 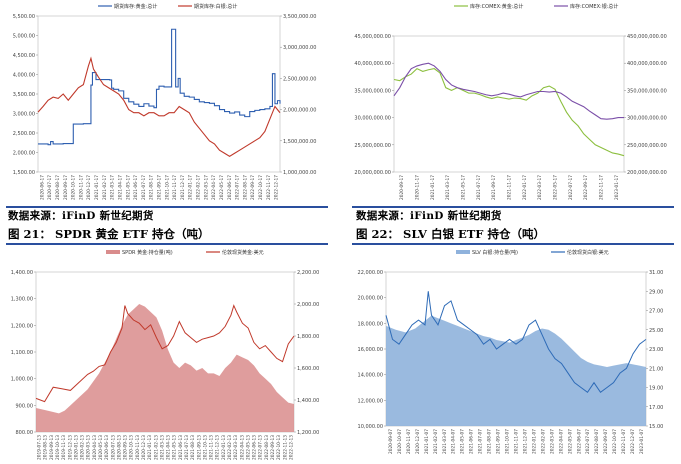 What do you see at coordinates (253, 187) in the screenshot?
I see `x-tick-label: 2022-09-17` at bounding box center [253, 187].